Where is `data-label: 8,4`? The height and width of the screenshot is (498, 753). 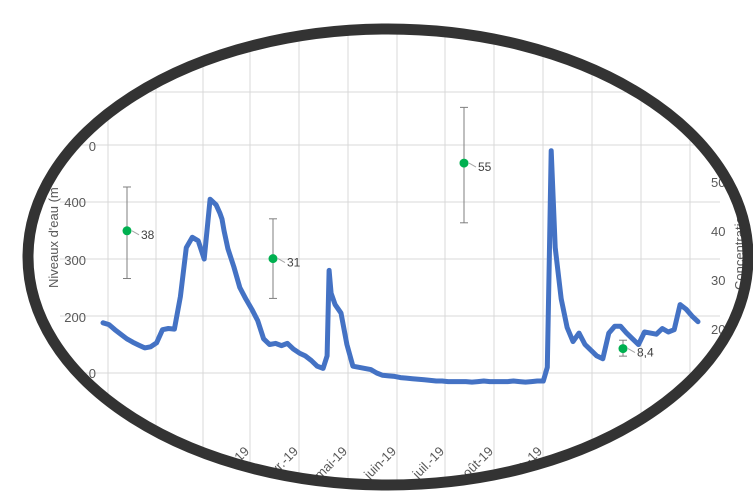 data-label: 8,4 is located at coordinates (645, 353).